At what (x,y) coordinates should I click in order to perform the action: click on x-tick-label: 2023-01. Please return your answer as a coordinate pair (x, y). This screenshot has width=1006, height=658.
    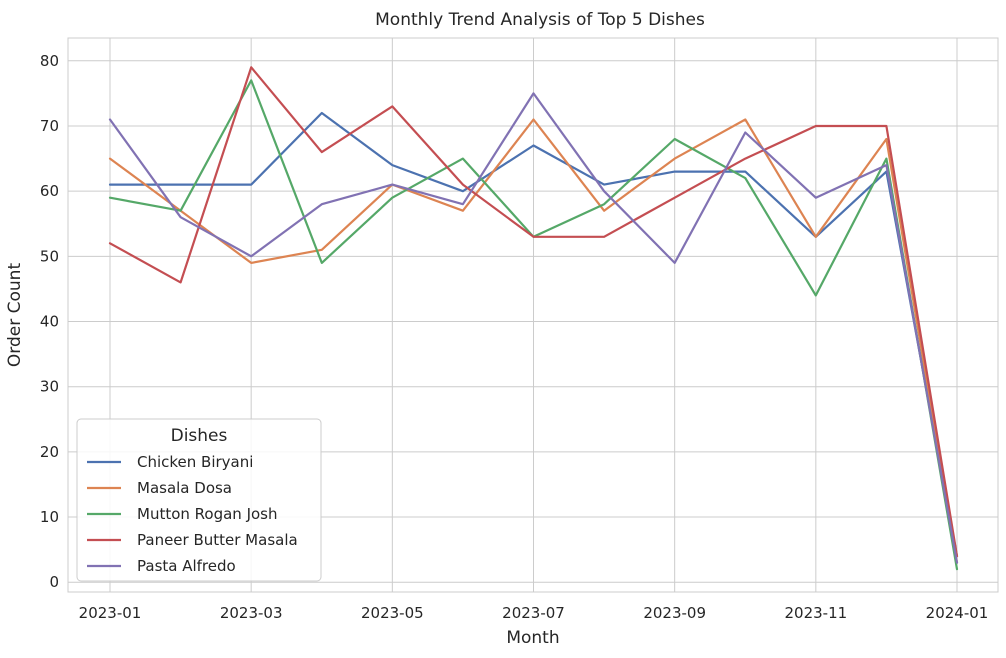
    Looking at the image, I should click on (110, 613).